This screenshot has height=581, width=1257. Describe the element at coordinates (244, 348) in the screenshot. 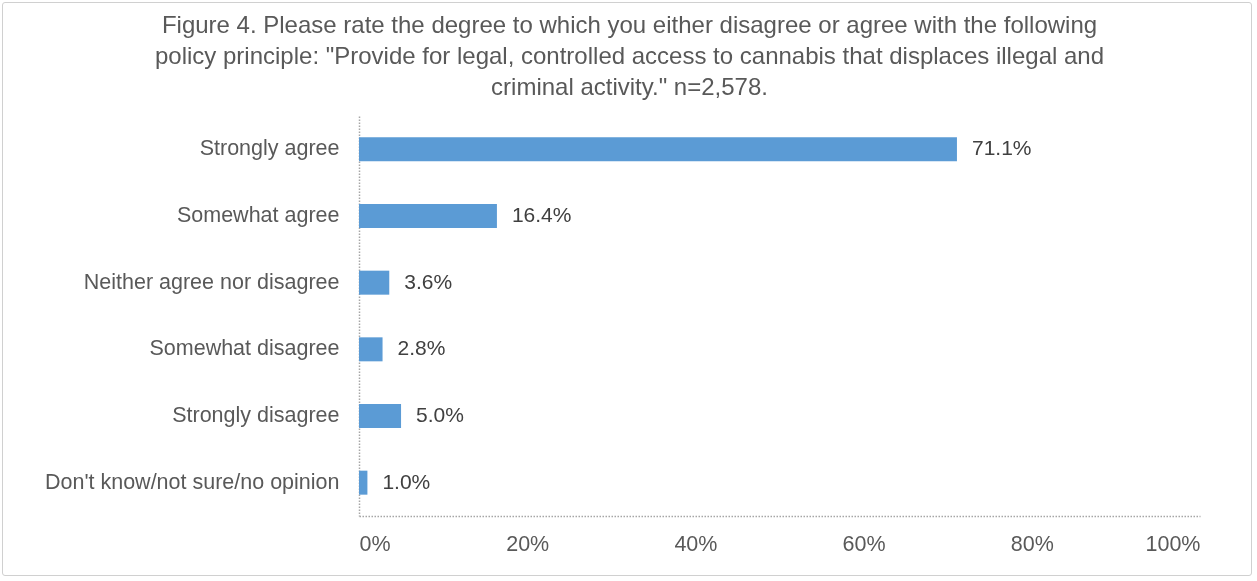

I see `y-tick-label: Somewhat disagree` at that location.